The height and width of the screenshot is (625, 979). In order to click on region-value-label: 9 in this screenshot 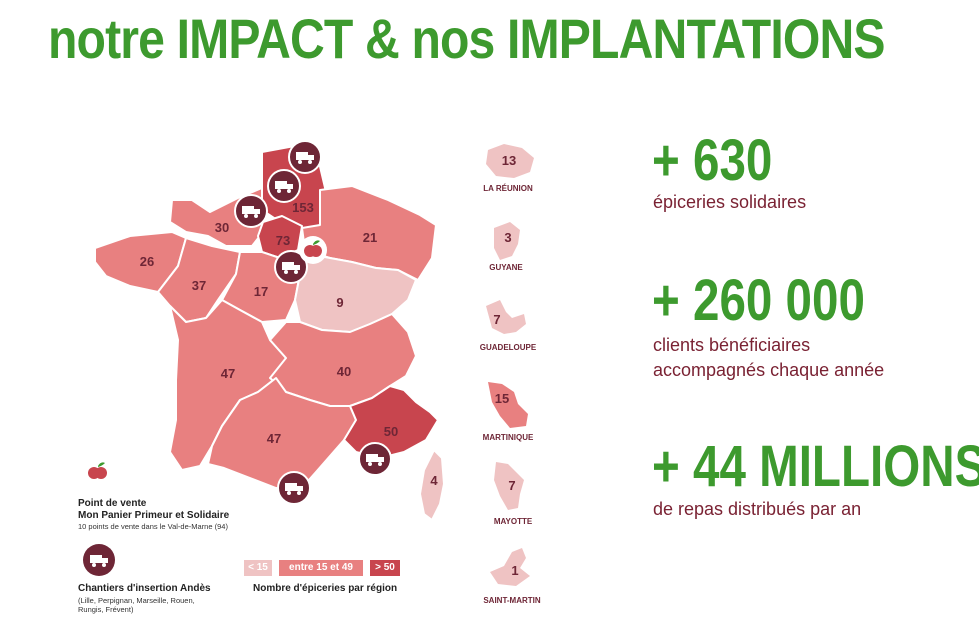, I will do `click(339, 302)`.